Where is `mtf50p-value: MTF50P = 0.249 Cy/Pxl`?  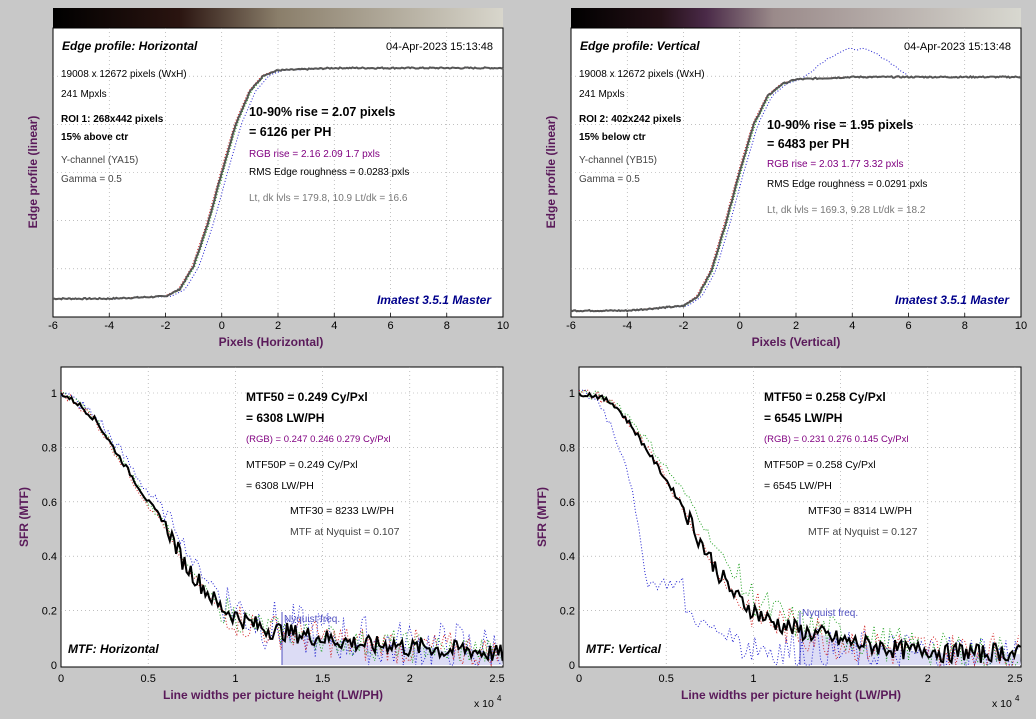
mtf50p-value: MTF50P = 0.249 Cy/Pxl is located at coordinates (302, 465).